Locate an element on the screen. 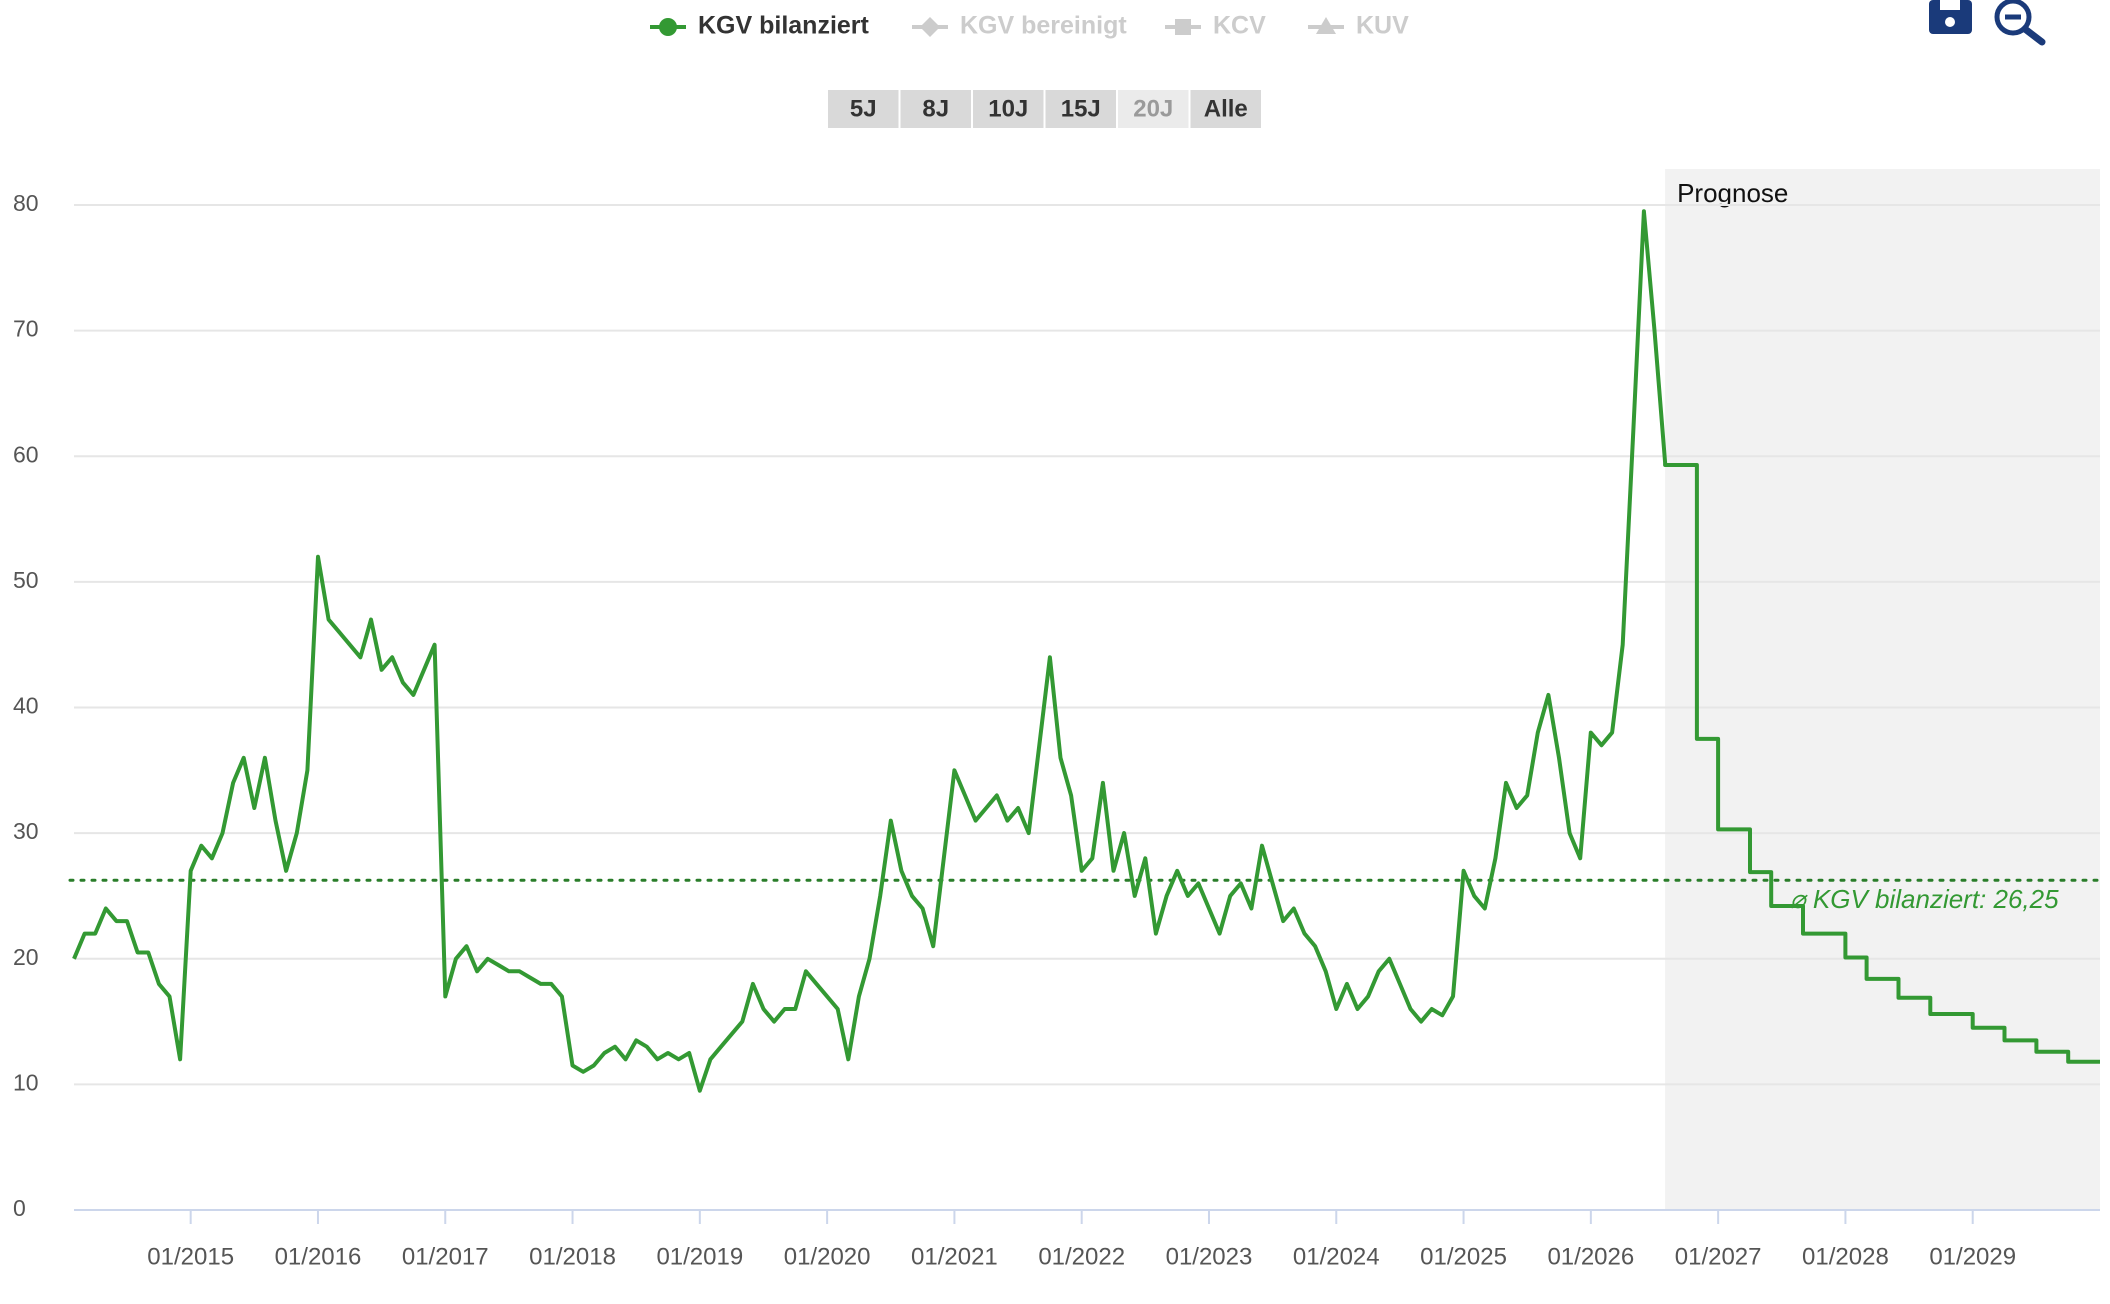  legend-label: KUV is located at coordinates (1382, 26).